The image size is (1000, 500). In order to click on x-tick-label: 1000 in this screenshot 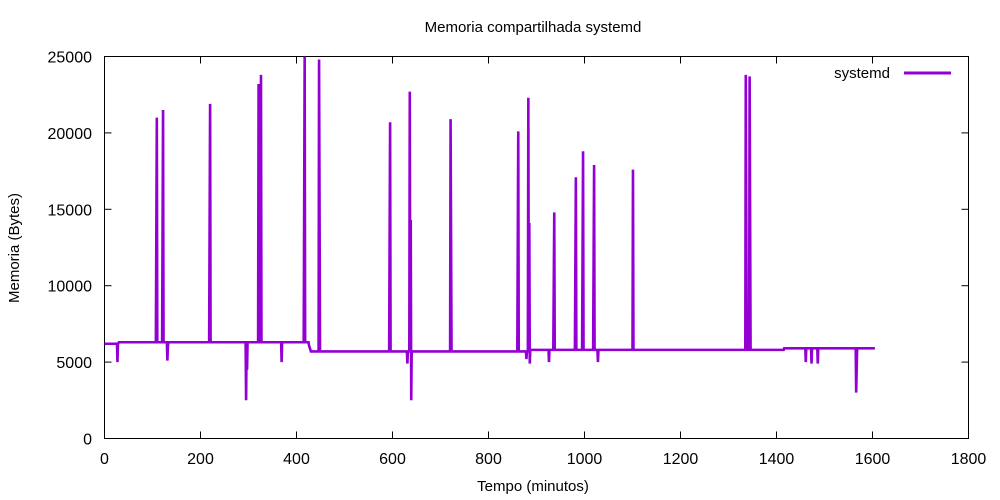, I will do `click(585, 459)`.